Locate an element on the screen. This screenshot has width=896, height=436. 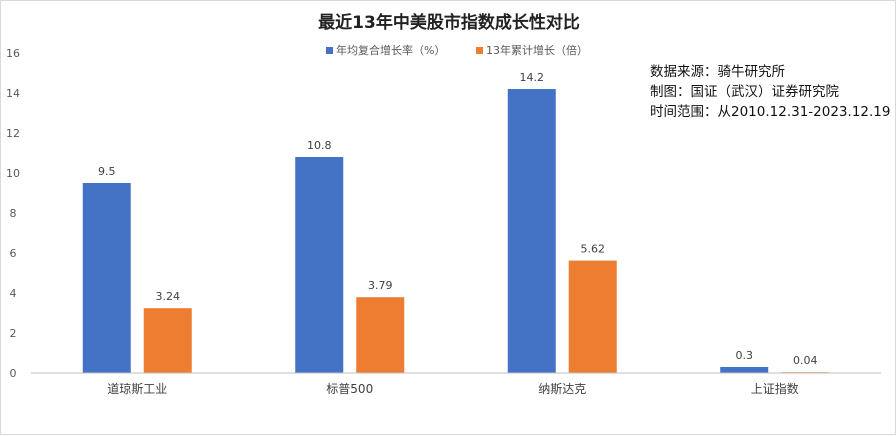
legend-label: 13年累计增长（倍） is located at coordinates (537, 50).